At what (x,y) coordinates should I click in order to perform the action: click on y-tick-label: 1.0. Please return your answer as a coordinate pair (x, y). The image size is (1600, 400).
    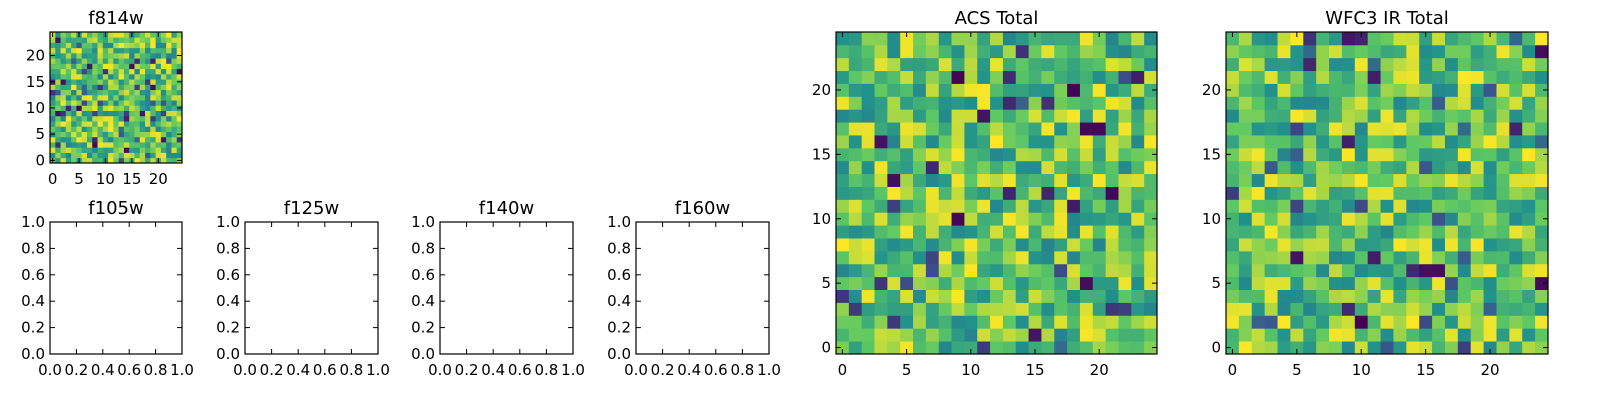
    Looking at the image, I should click on (33, 222).